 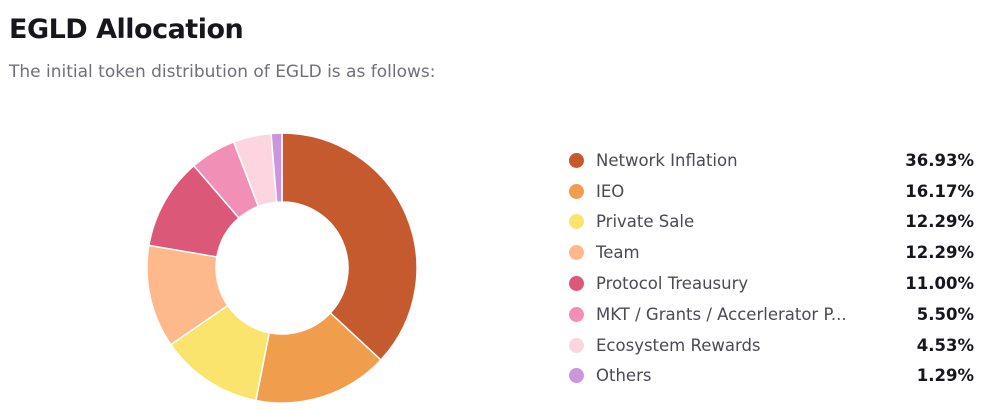 What do you see at coordinates (770, 222) in the screenshot?
I see `legend-item-private-sale: Private Sale 12.29%` at bounding box center [770, 222].